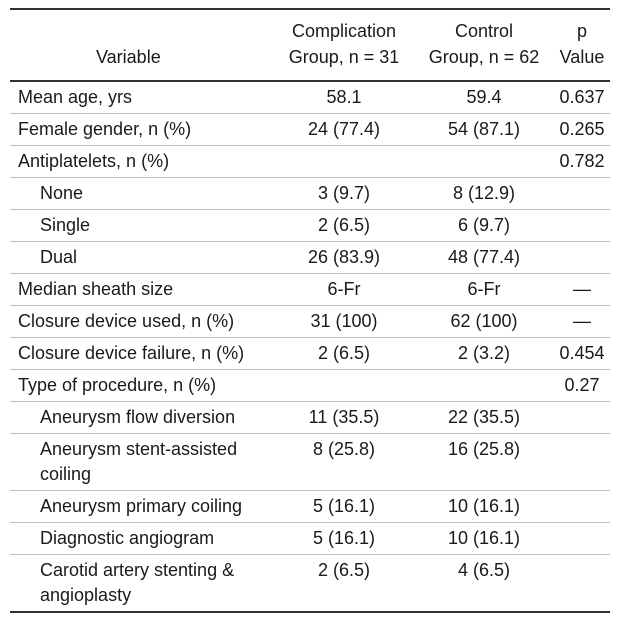 The image size is (625, 621). What do you see at coordinates (137, 582) in the screenshot?
I see `row-label: Carotid artery stenting & angioplasty` at bounding box center [137, 582].